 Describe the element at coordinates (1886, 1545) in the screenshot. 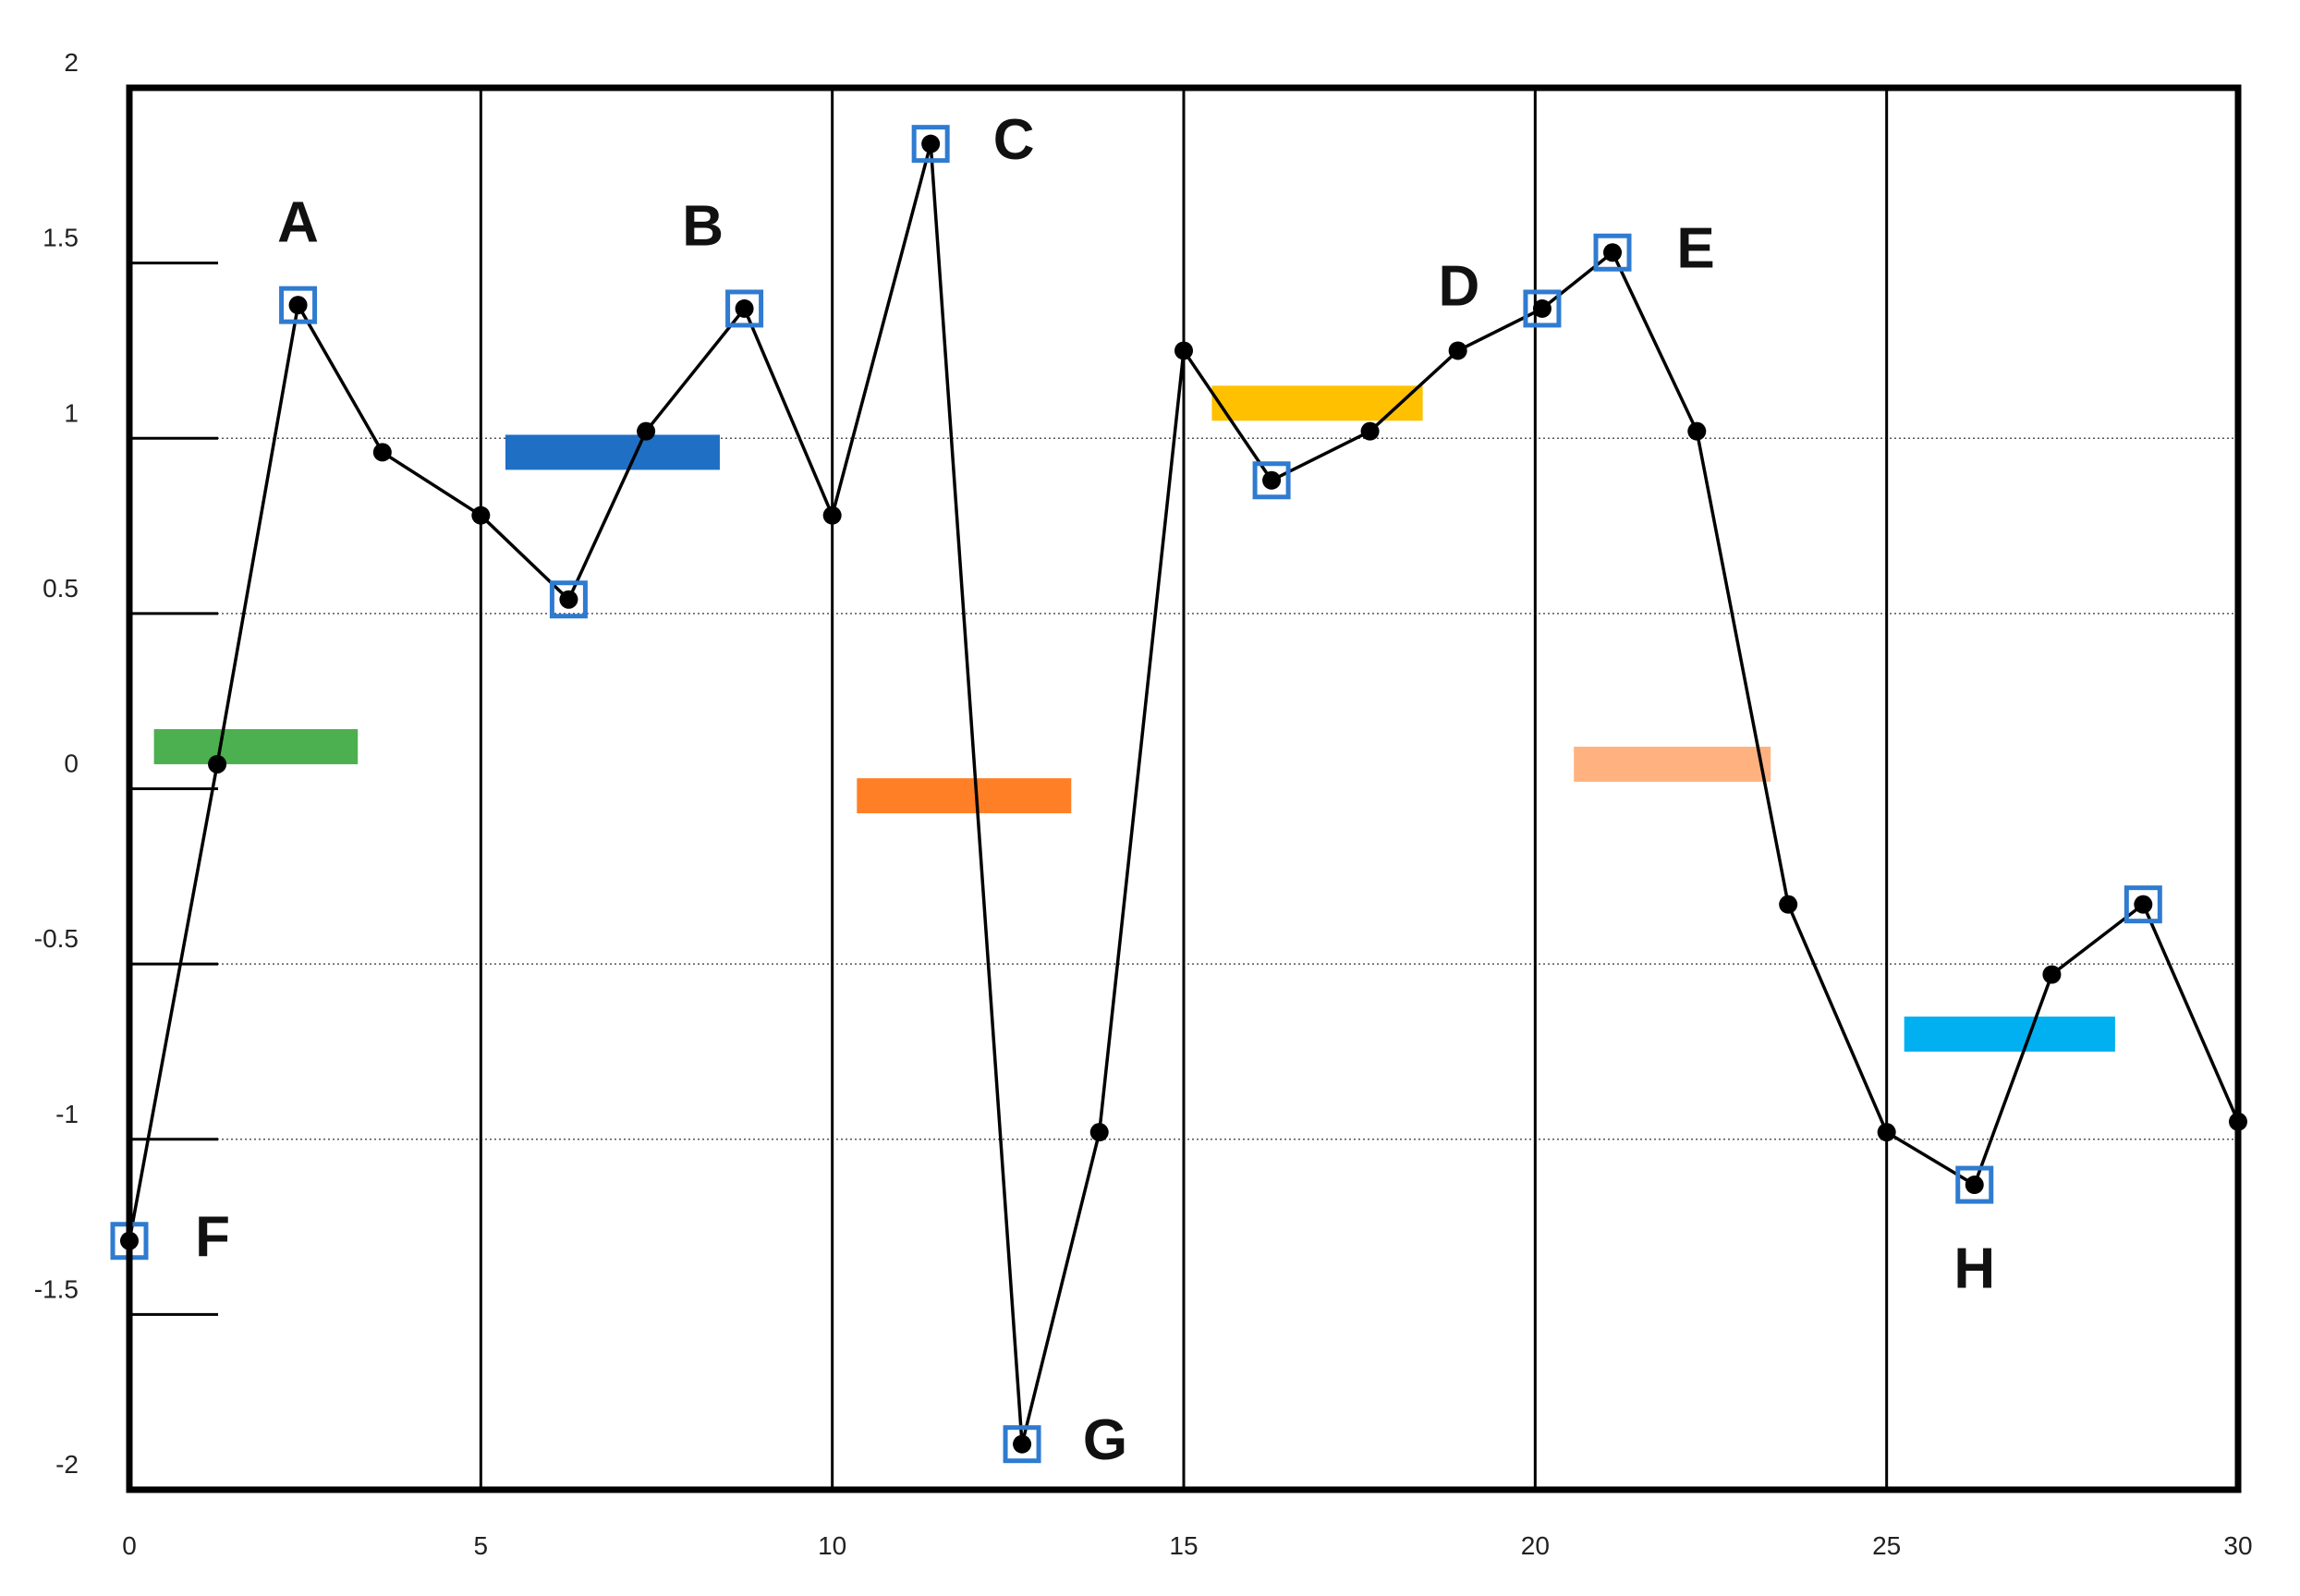

I see `x-tick-label: 25` at that location.